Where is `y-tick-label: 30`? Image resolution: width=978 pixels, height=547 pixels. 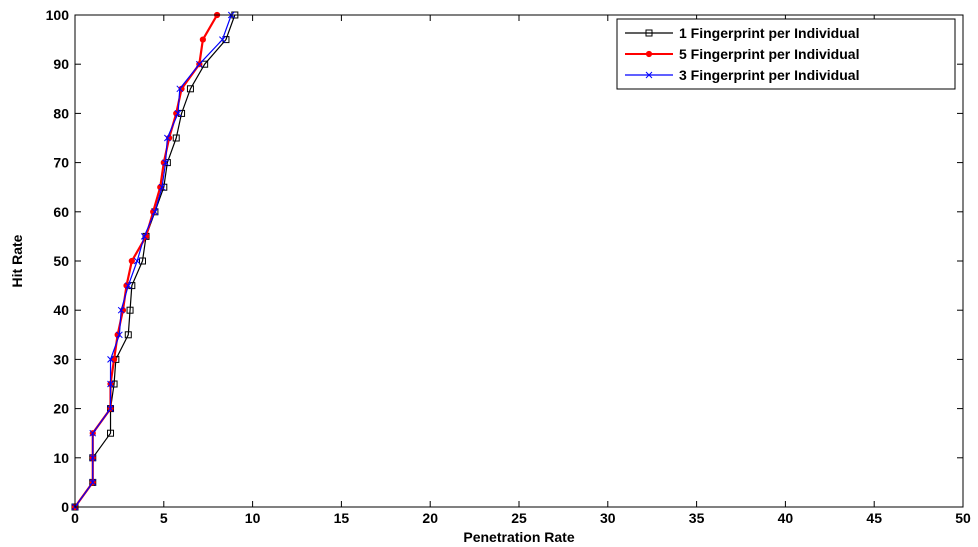
y-tick-label: 30 is located at coordinates (61, 359).